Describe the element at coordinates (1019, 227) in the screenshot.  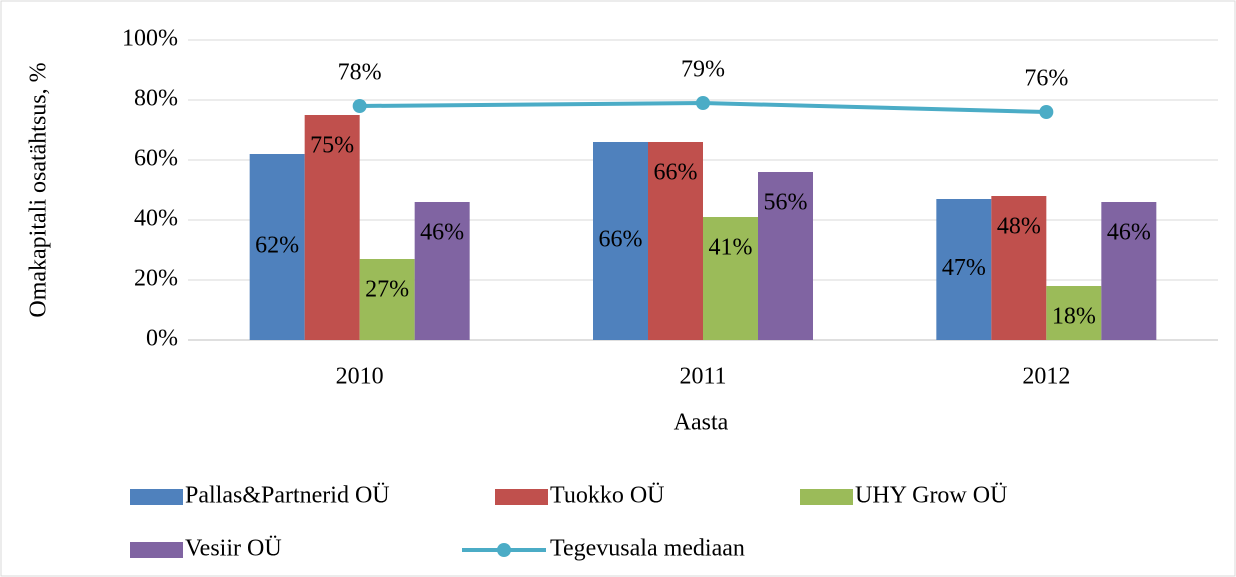
I see `data-label: 48%` at that location.